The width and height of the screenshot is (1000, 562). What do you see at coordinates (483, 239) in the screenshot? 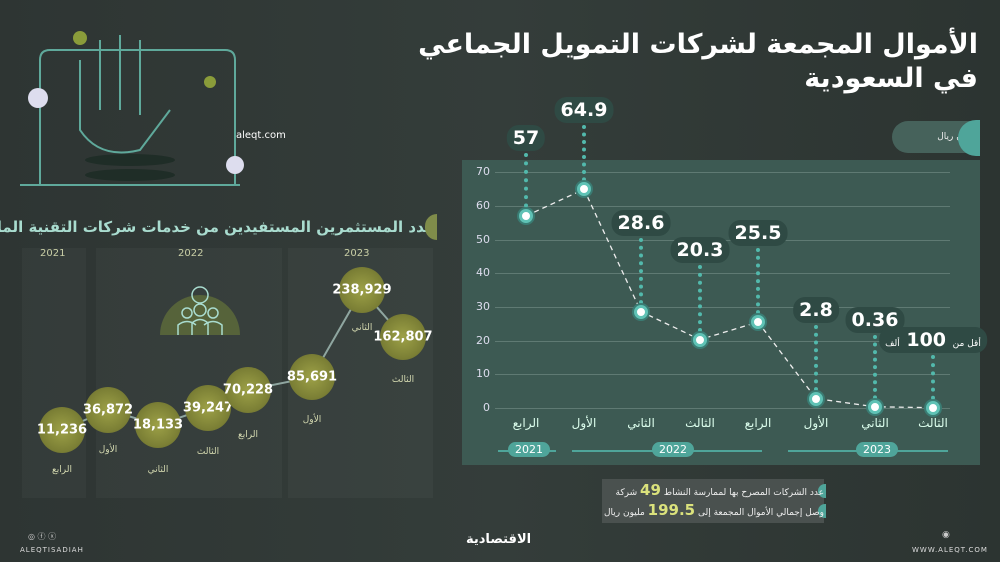
I see `y-tick: 50` at bounding box center [483, 239].